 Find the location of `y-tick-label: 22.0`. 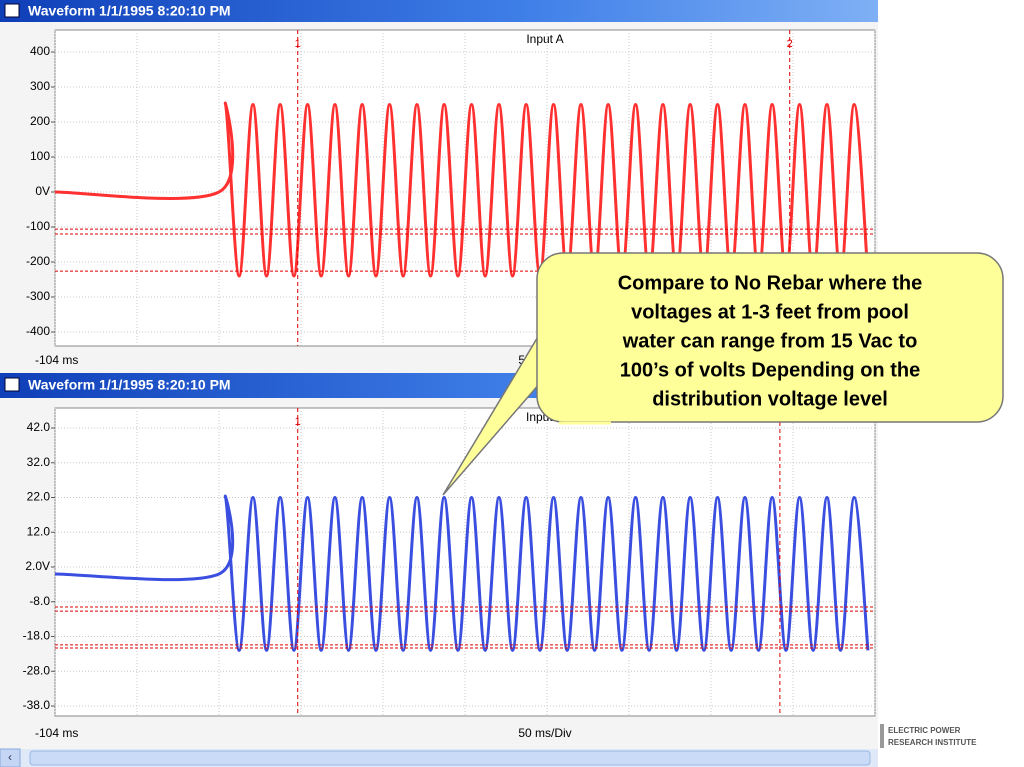

y-tick-label: 22.0 is located at coordinates (39, 497).